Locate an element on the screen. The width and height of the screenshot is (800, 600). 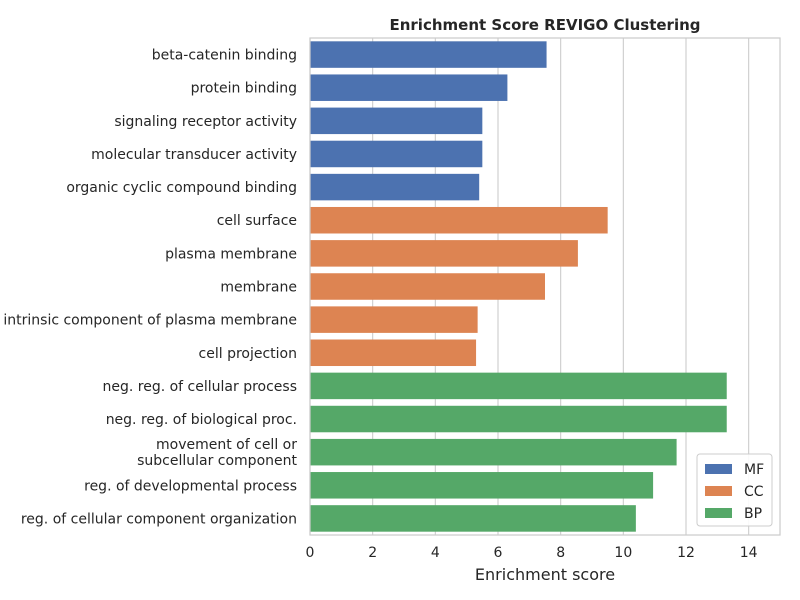
category-label: protein binding is located at coordinates (244, 89).